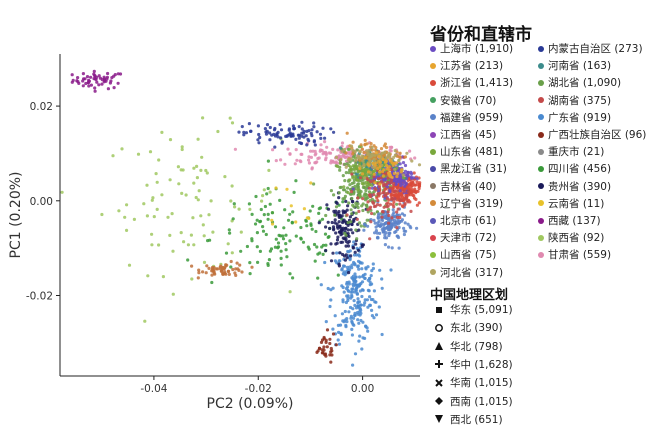  I want to click on province-legend-label: 辽宁省 (319), so click(472, 203).